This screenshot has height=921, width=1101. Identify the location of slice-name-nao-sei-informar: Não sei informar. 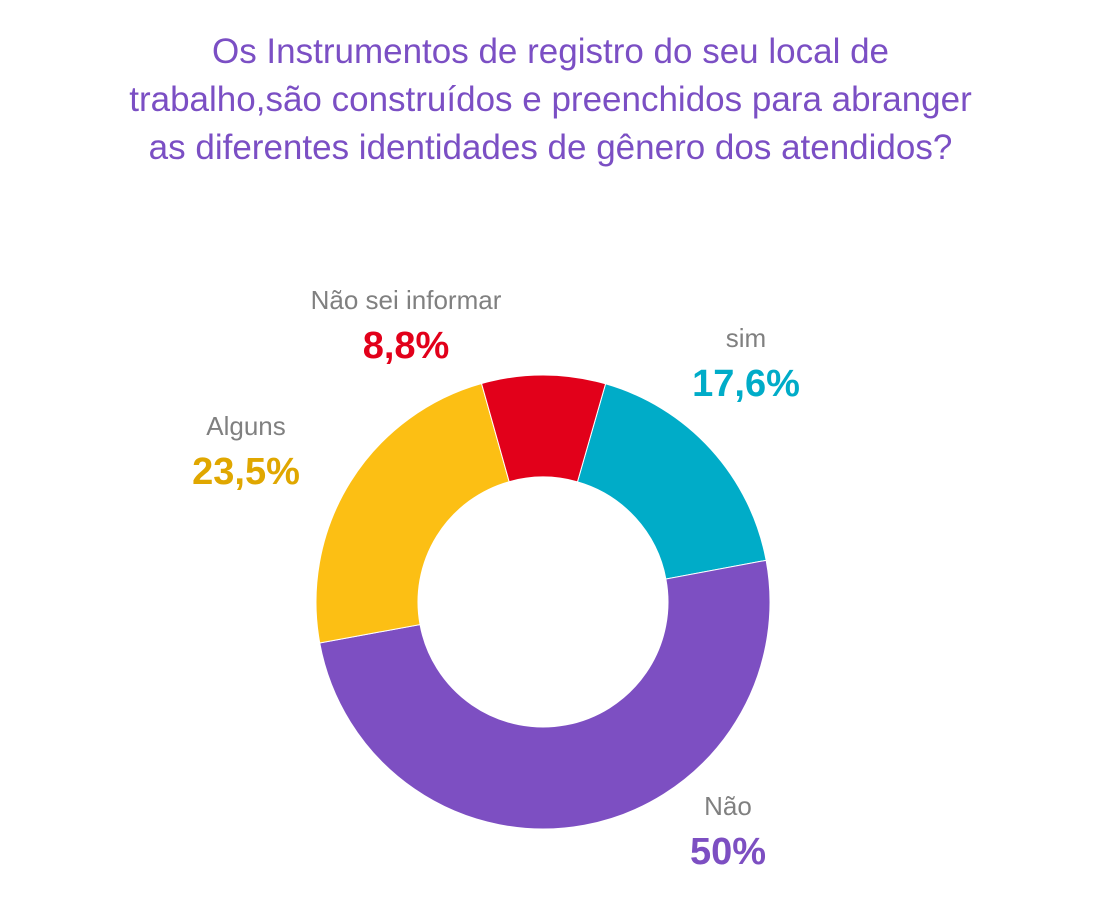
(406, 300).